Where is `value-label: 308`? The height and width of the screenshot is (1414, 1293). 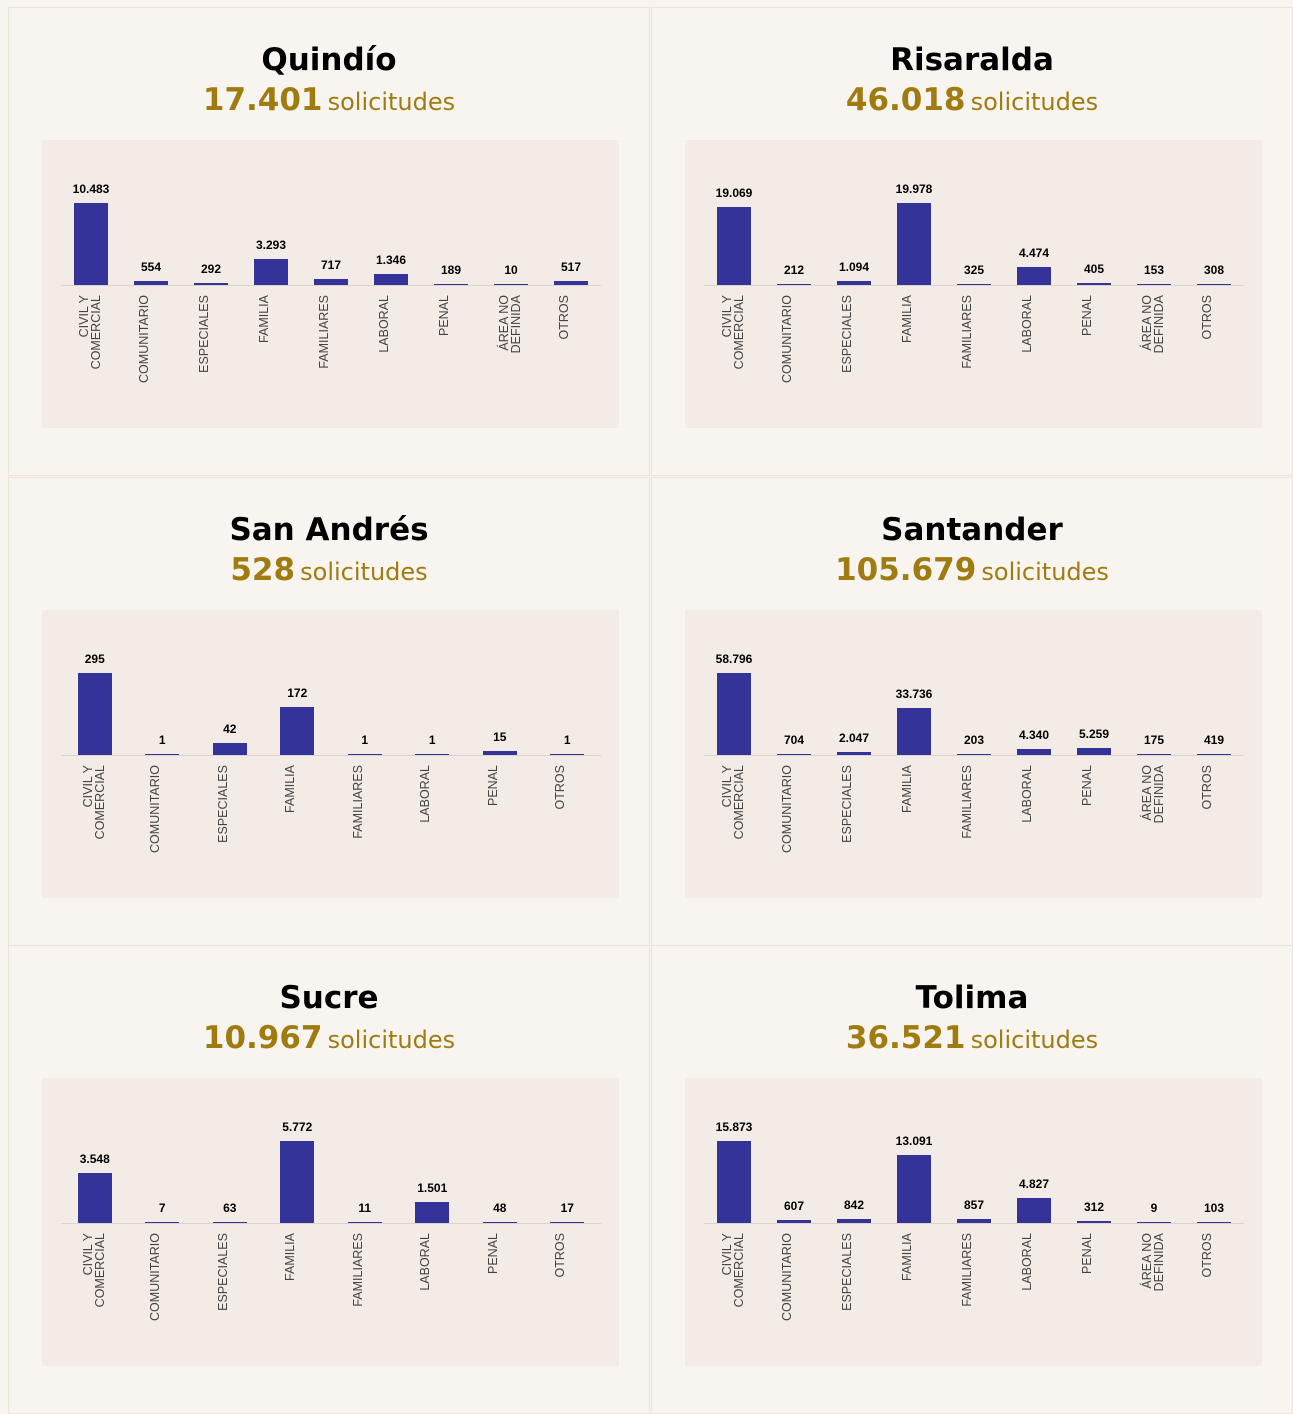
value-label: 308 is located at coordinates (1214, 269).